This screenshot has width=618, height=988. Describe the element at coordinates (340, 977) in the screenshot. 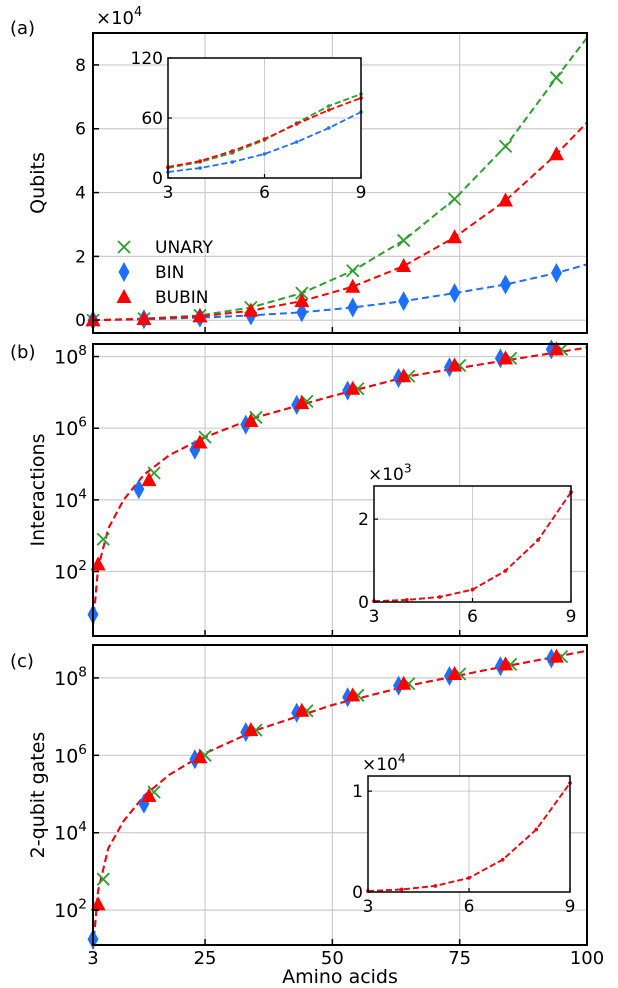

I see `x-axis-label: Amino acids` at that location.